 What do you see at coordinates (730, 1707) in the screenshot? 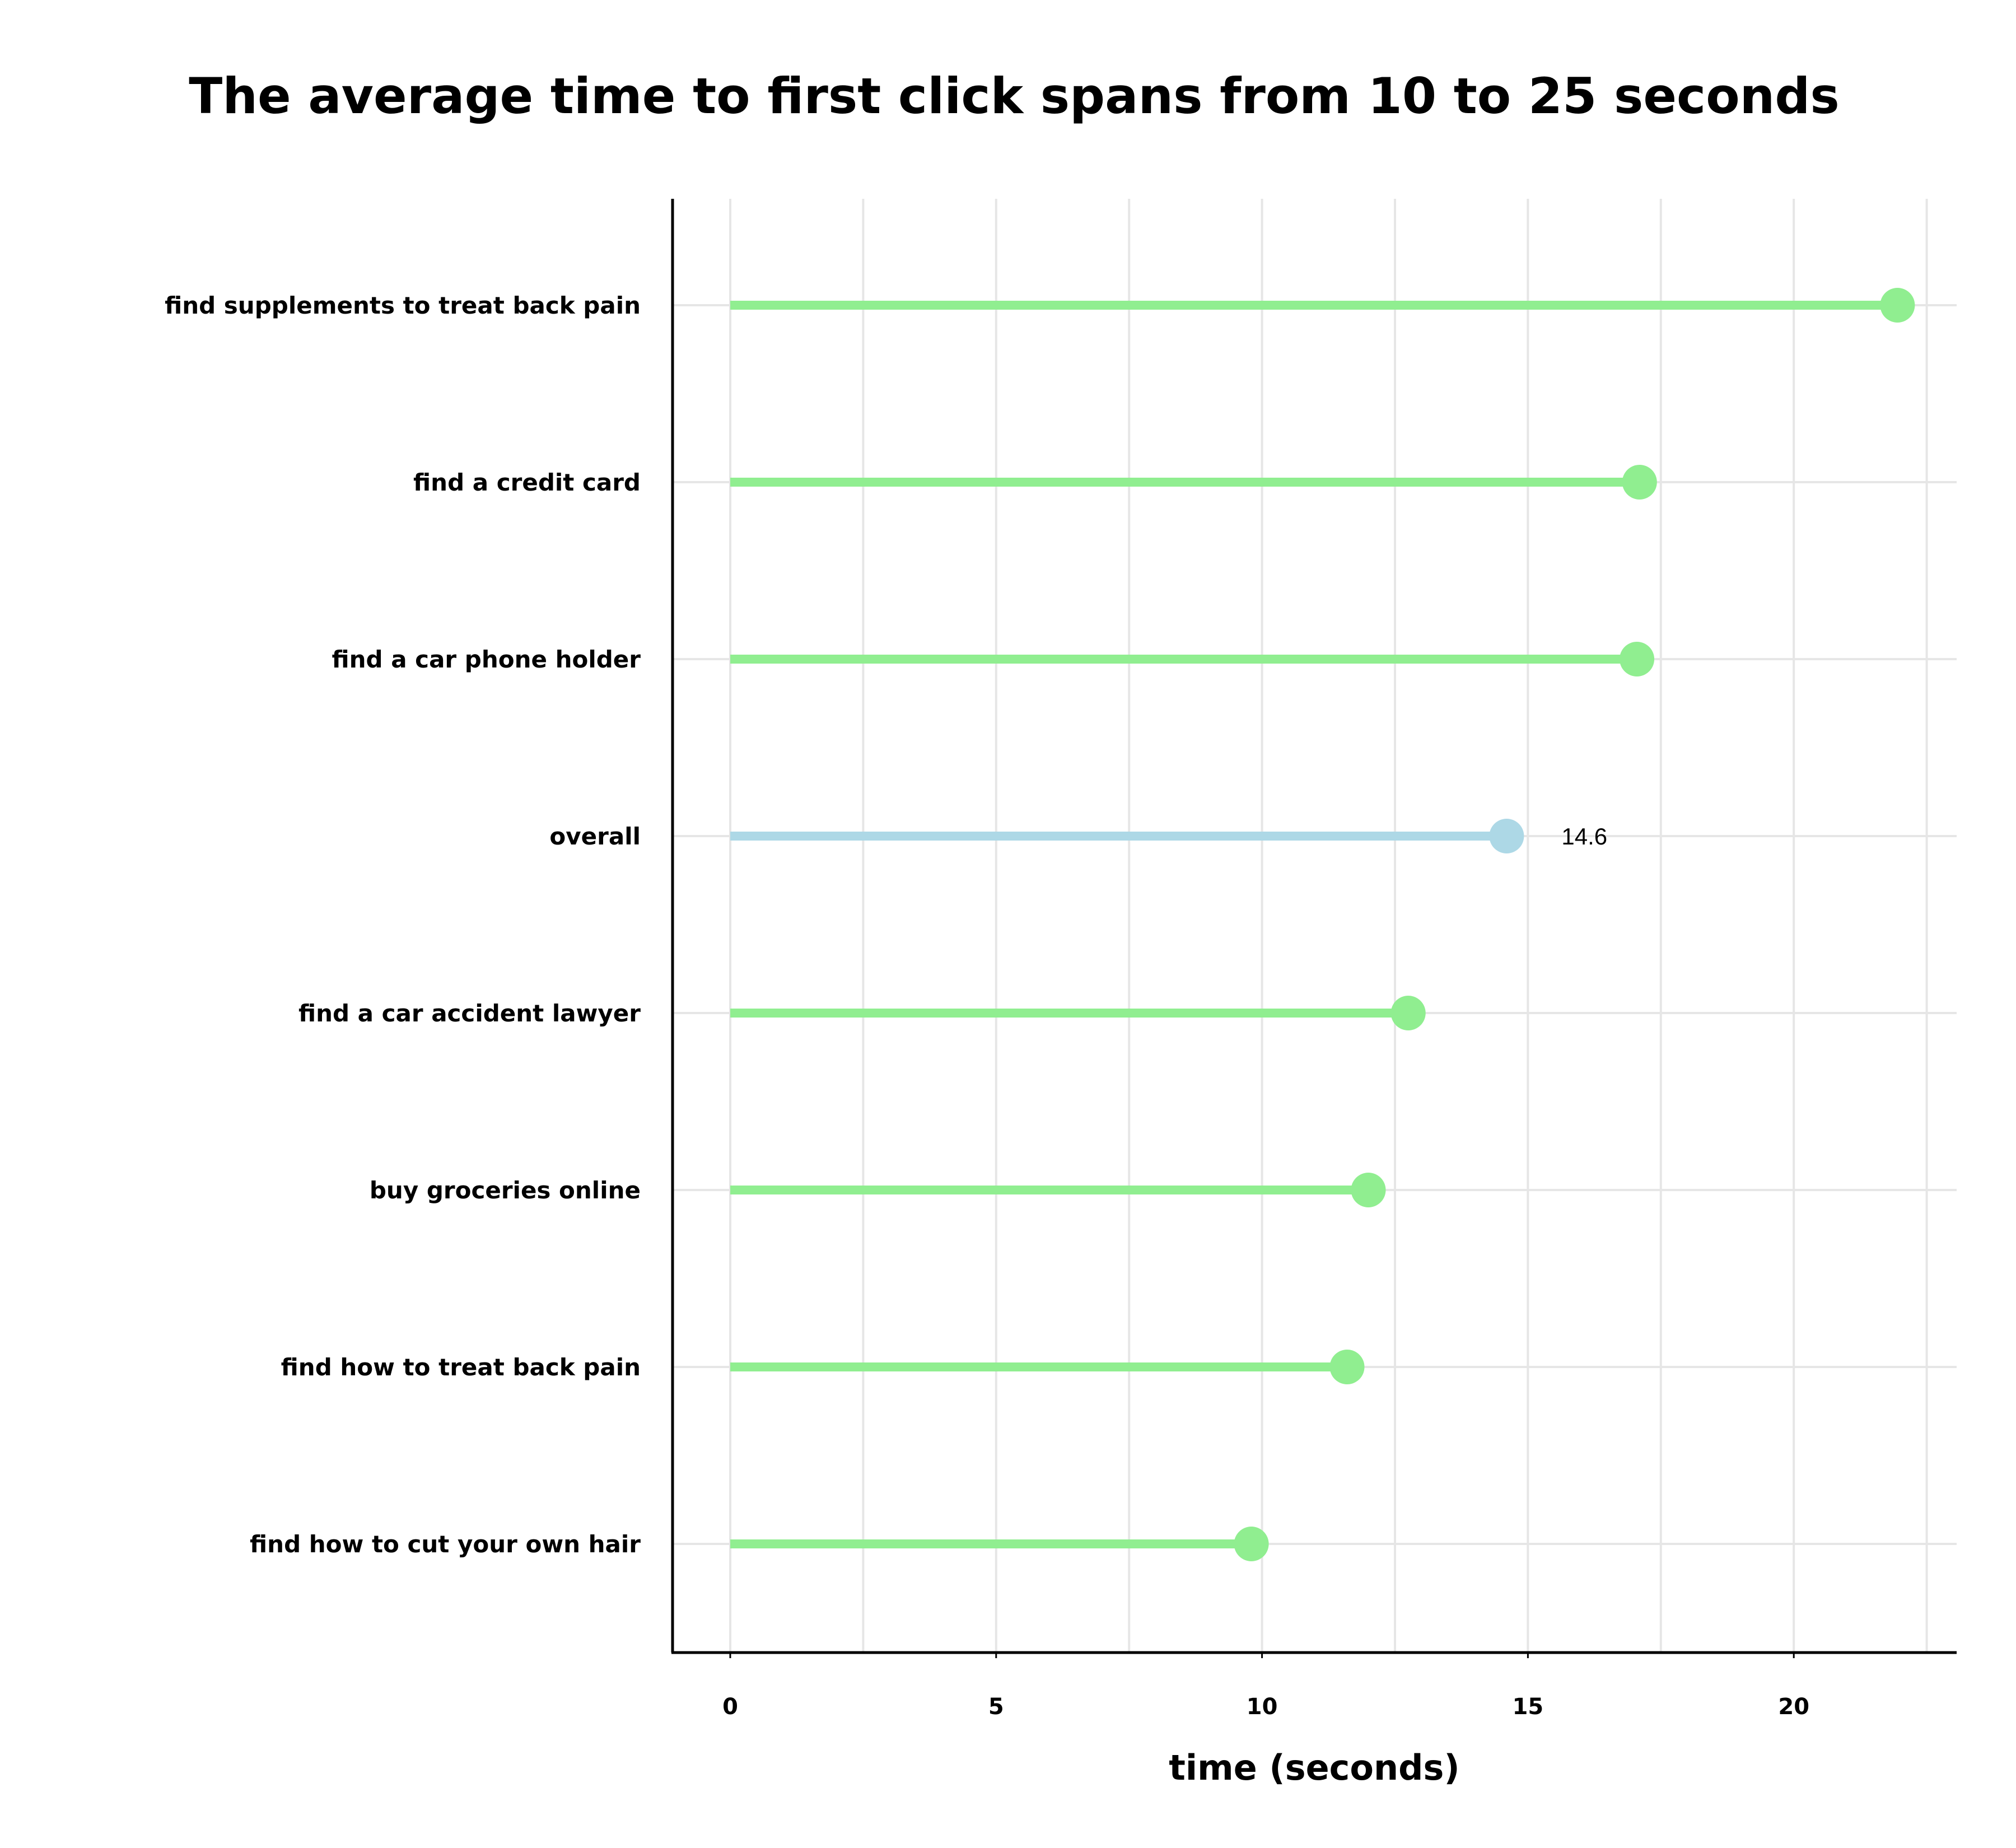
I see `x-tick-label: 0` at bounding box center [730, 1707].